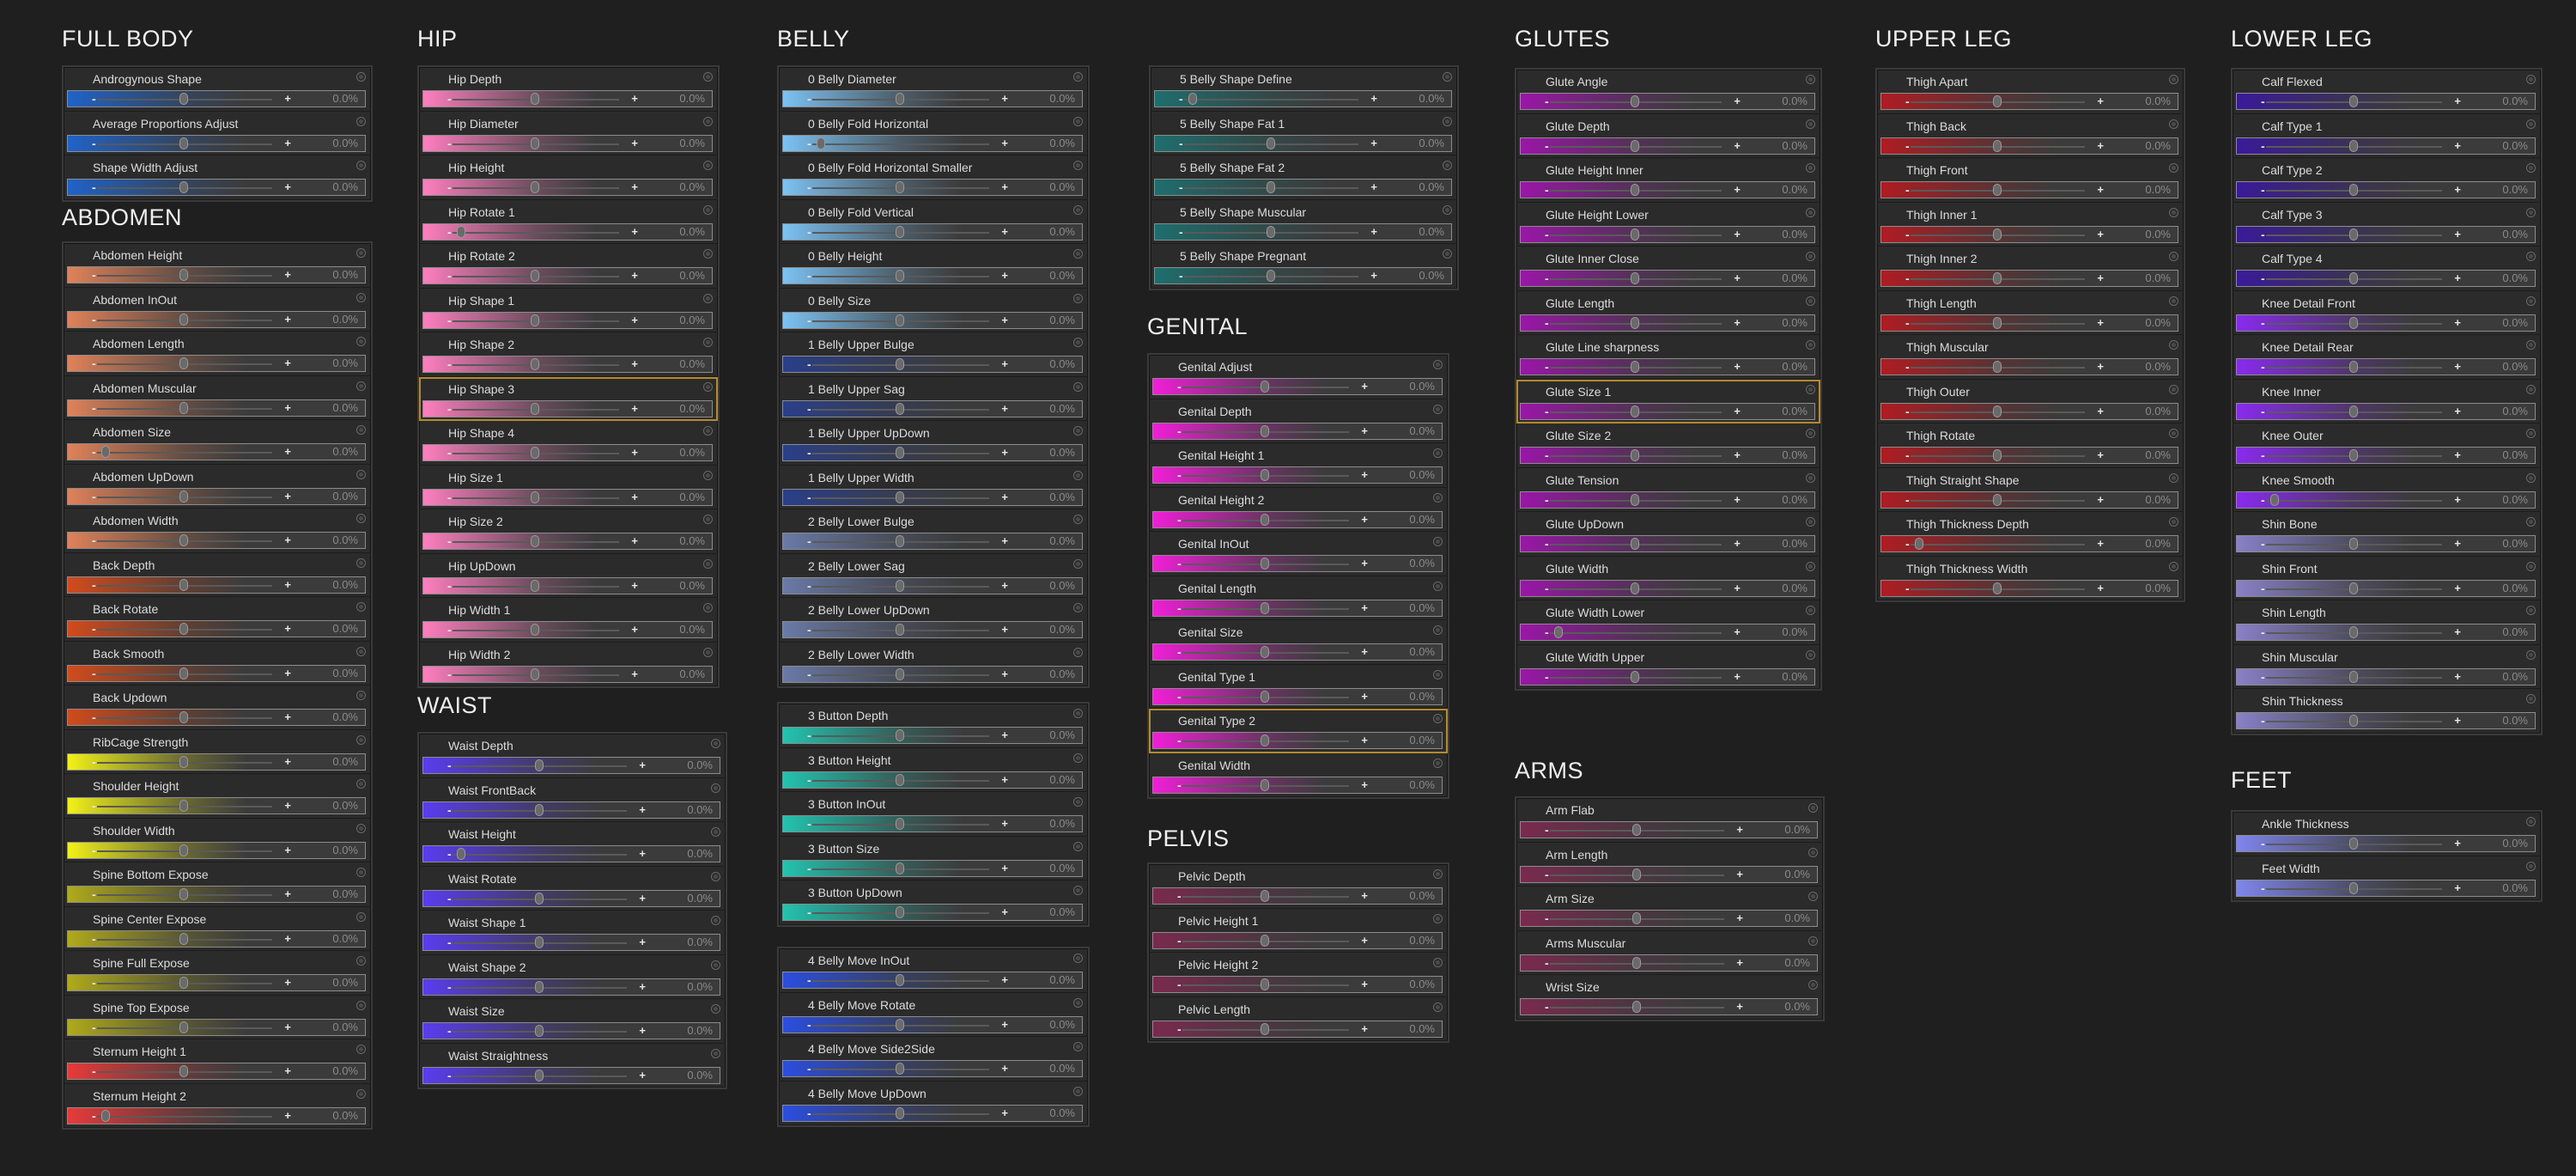 This screenshot has height=1176, width=2576. What do you see at coordinates (540, 855) in the screenshot?
I see `slider-track` at bounding box center [540, 855].